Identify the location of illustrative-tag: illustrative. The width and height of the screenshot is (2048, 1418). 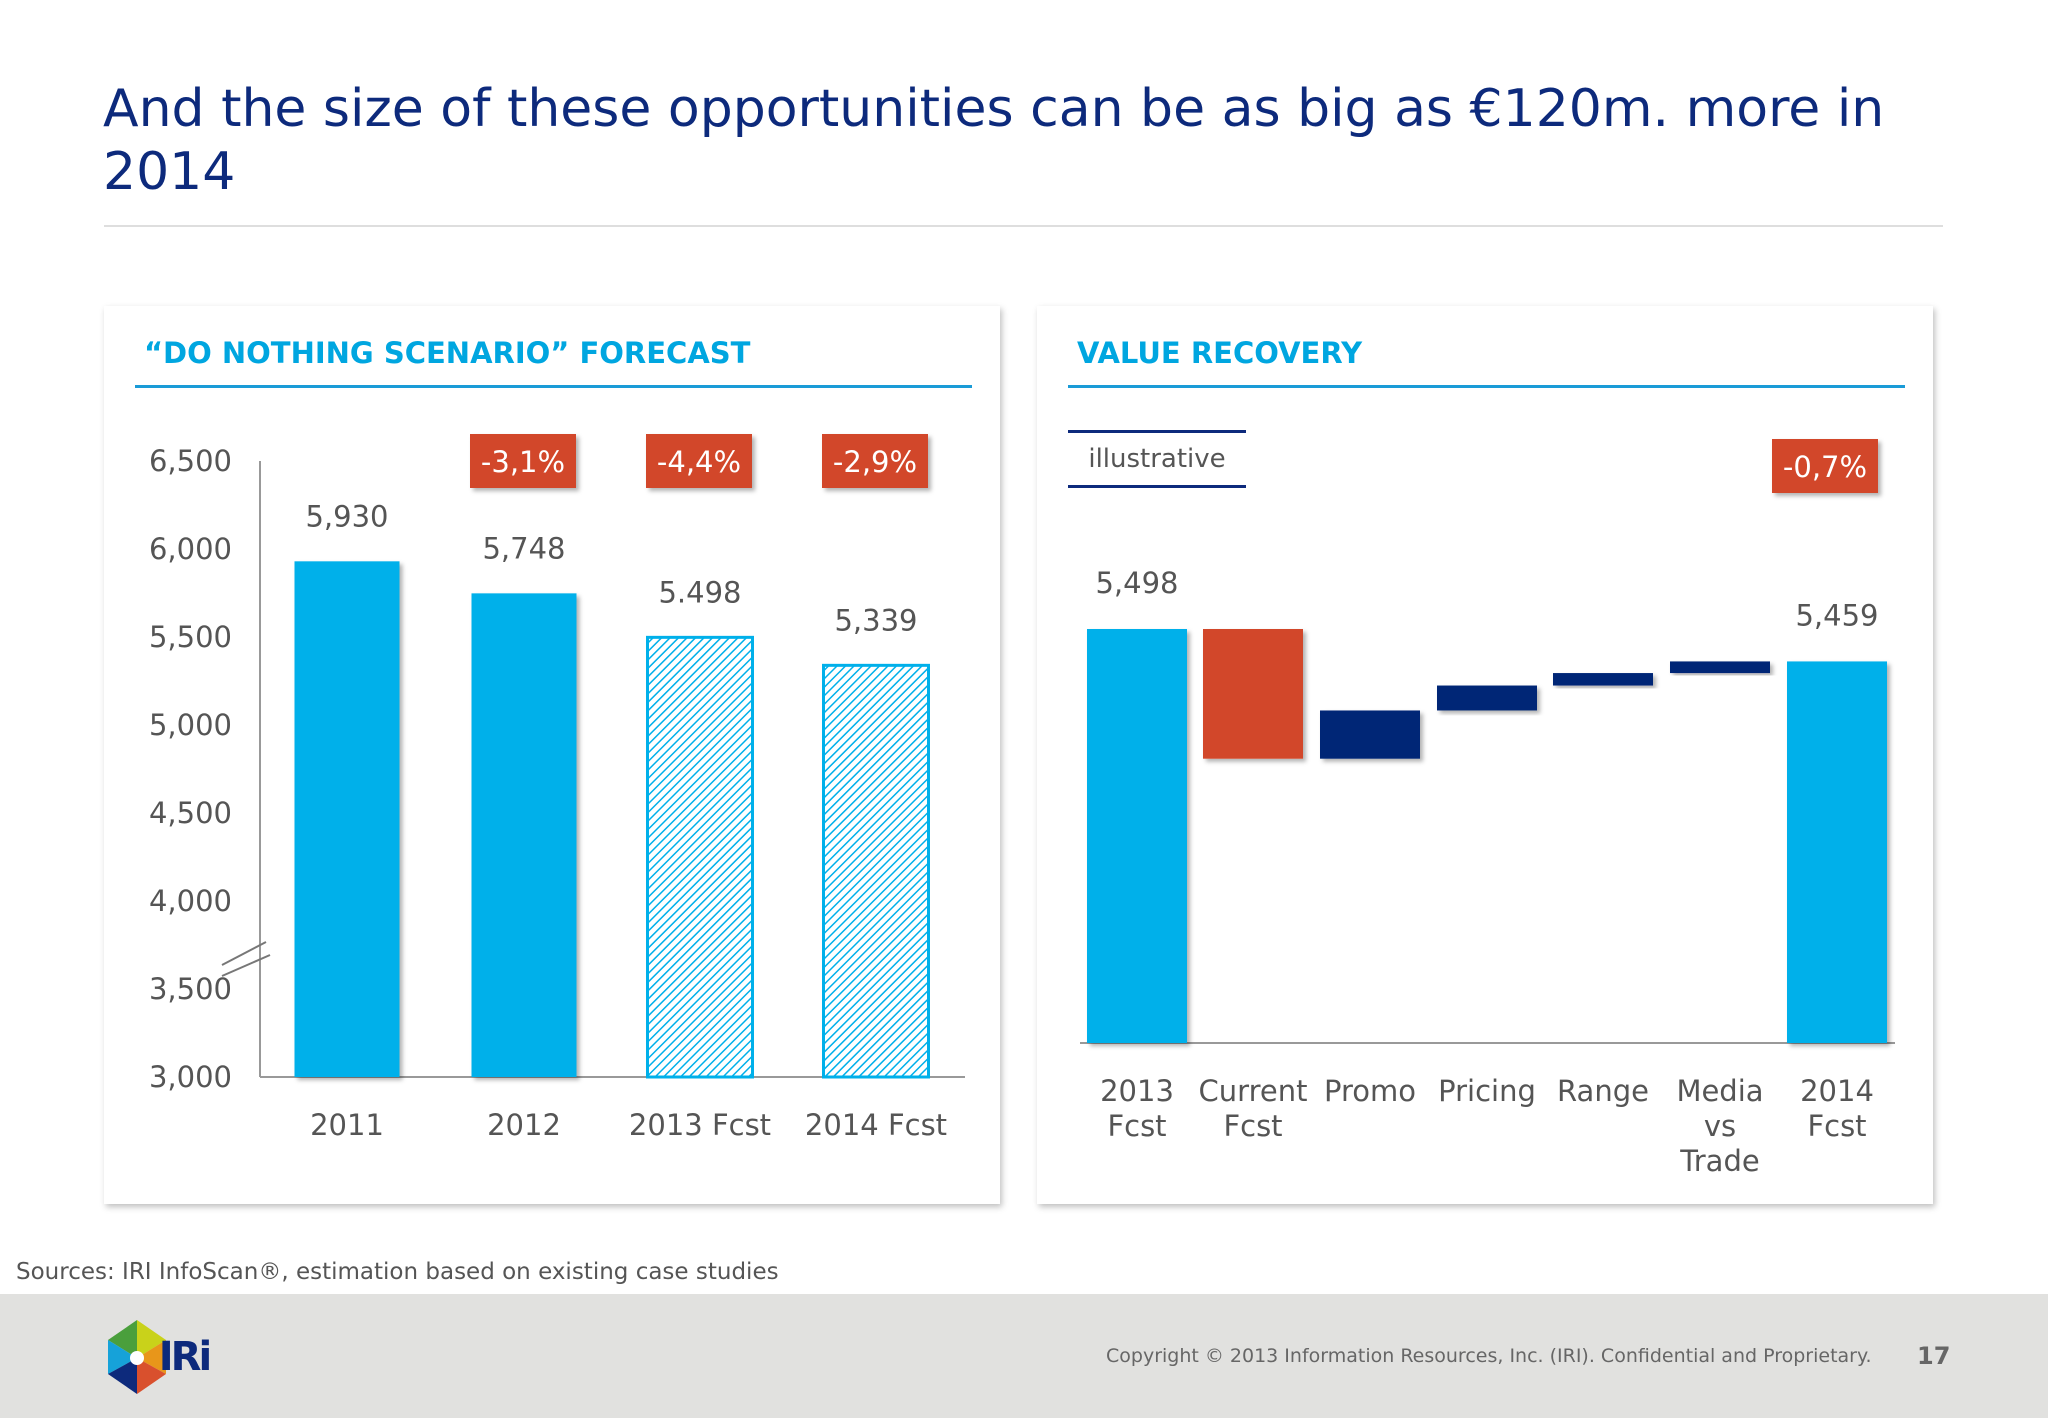
(1157, 459).